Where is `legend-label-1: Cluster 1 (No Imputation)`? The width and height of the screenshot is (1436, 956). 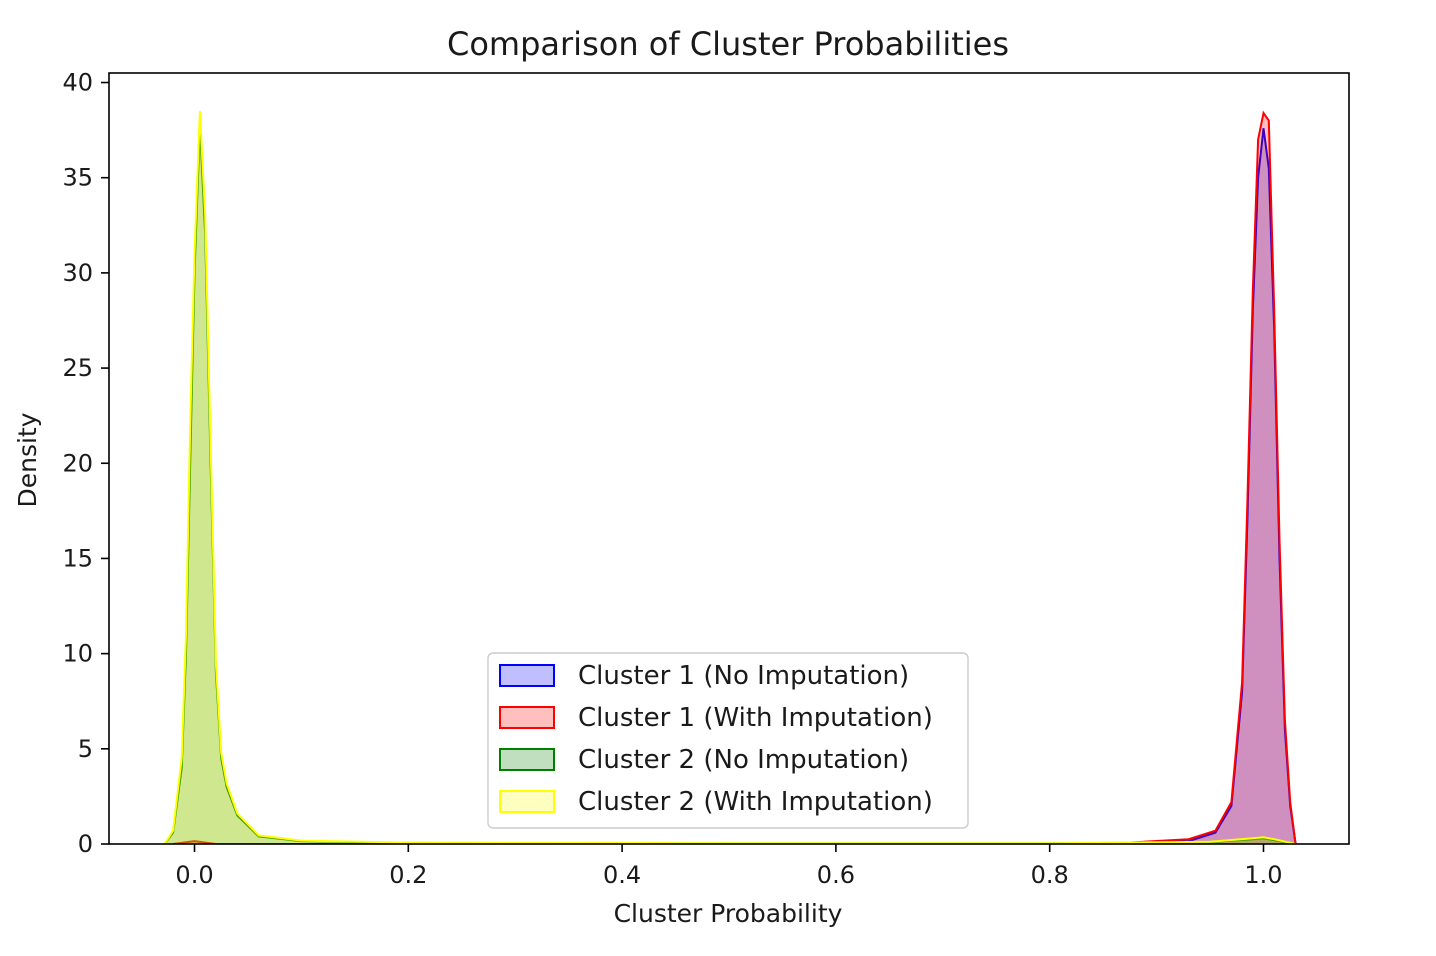 legend-label-1: Cluster 1 (No Imputation) is located at coordinates (743, 676).